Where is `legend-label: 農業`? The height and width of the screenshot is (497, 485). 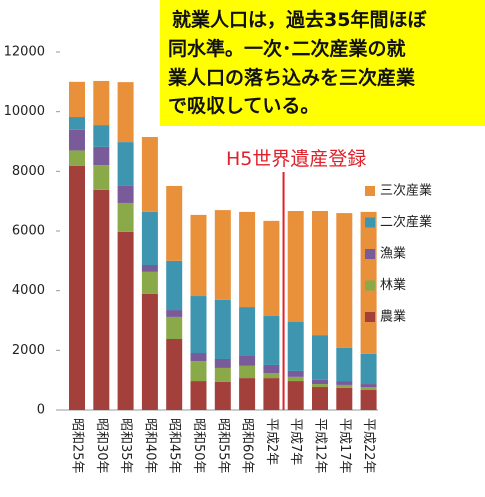
legend-label: 農業 is located at coordinates (393, 317).